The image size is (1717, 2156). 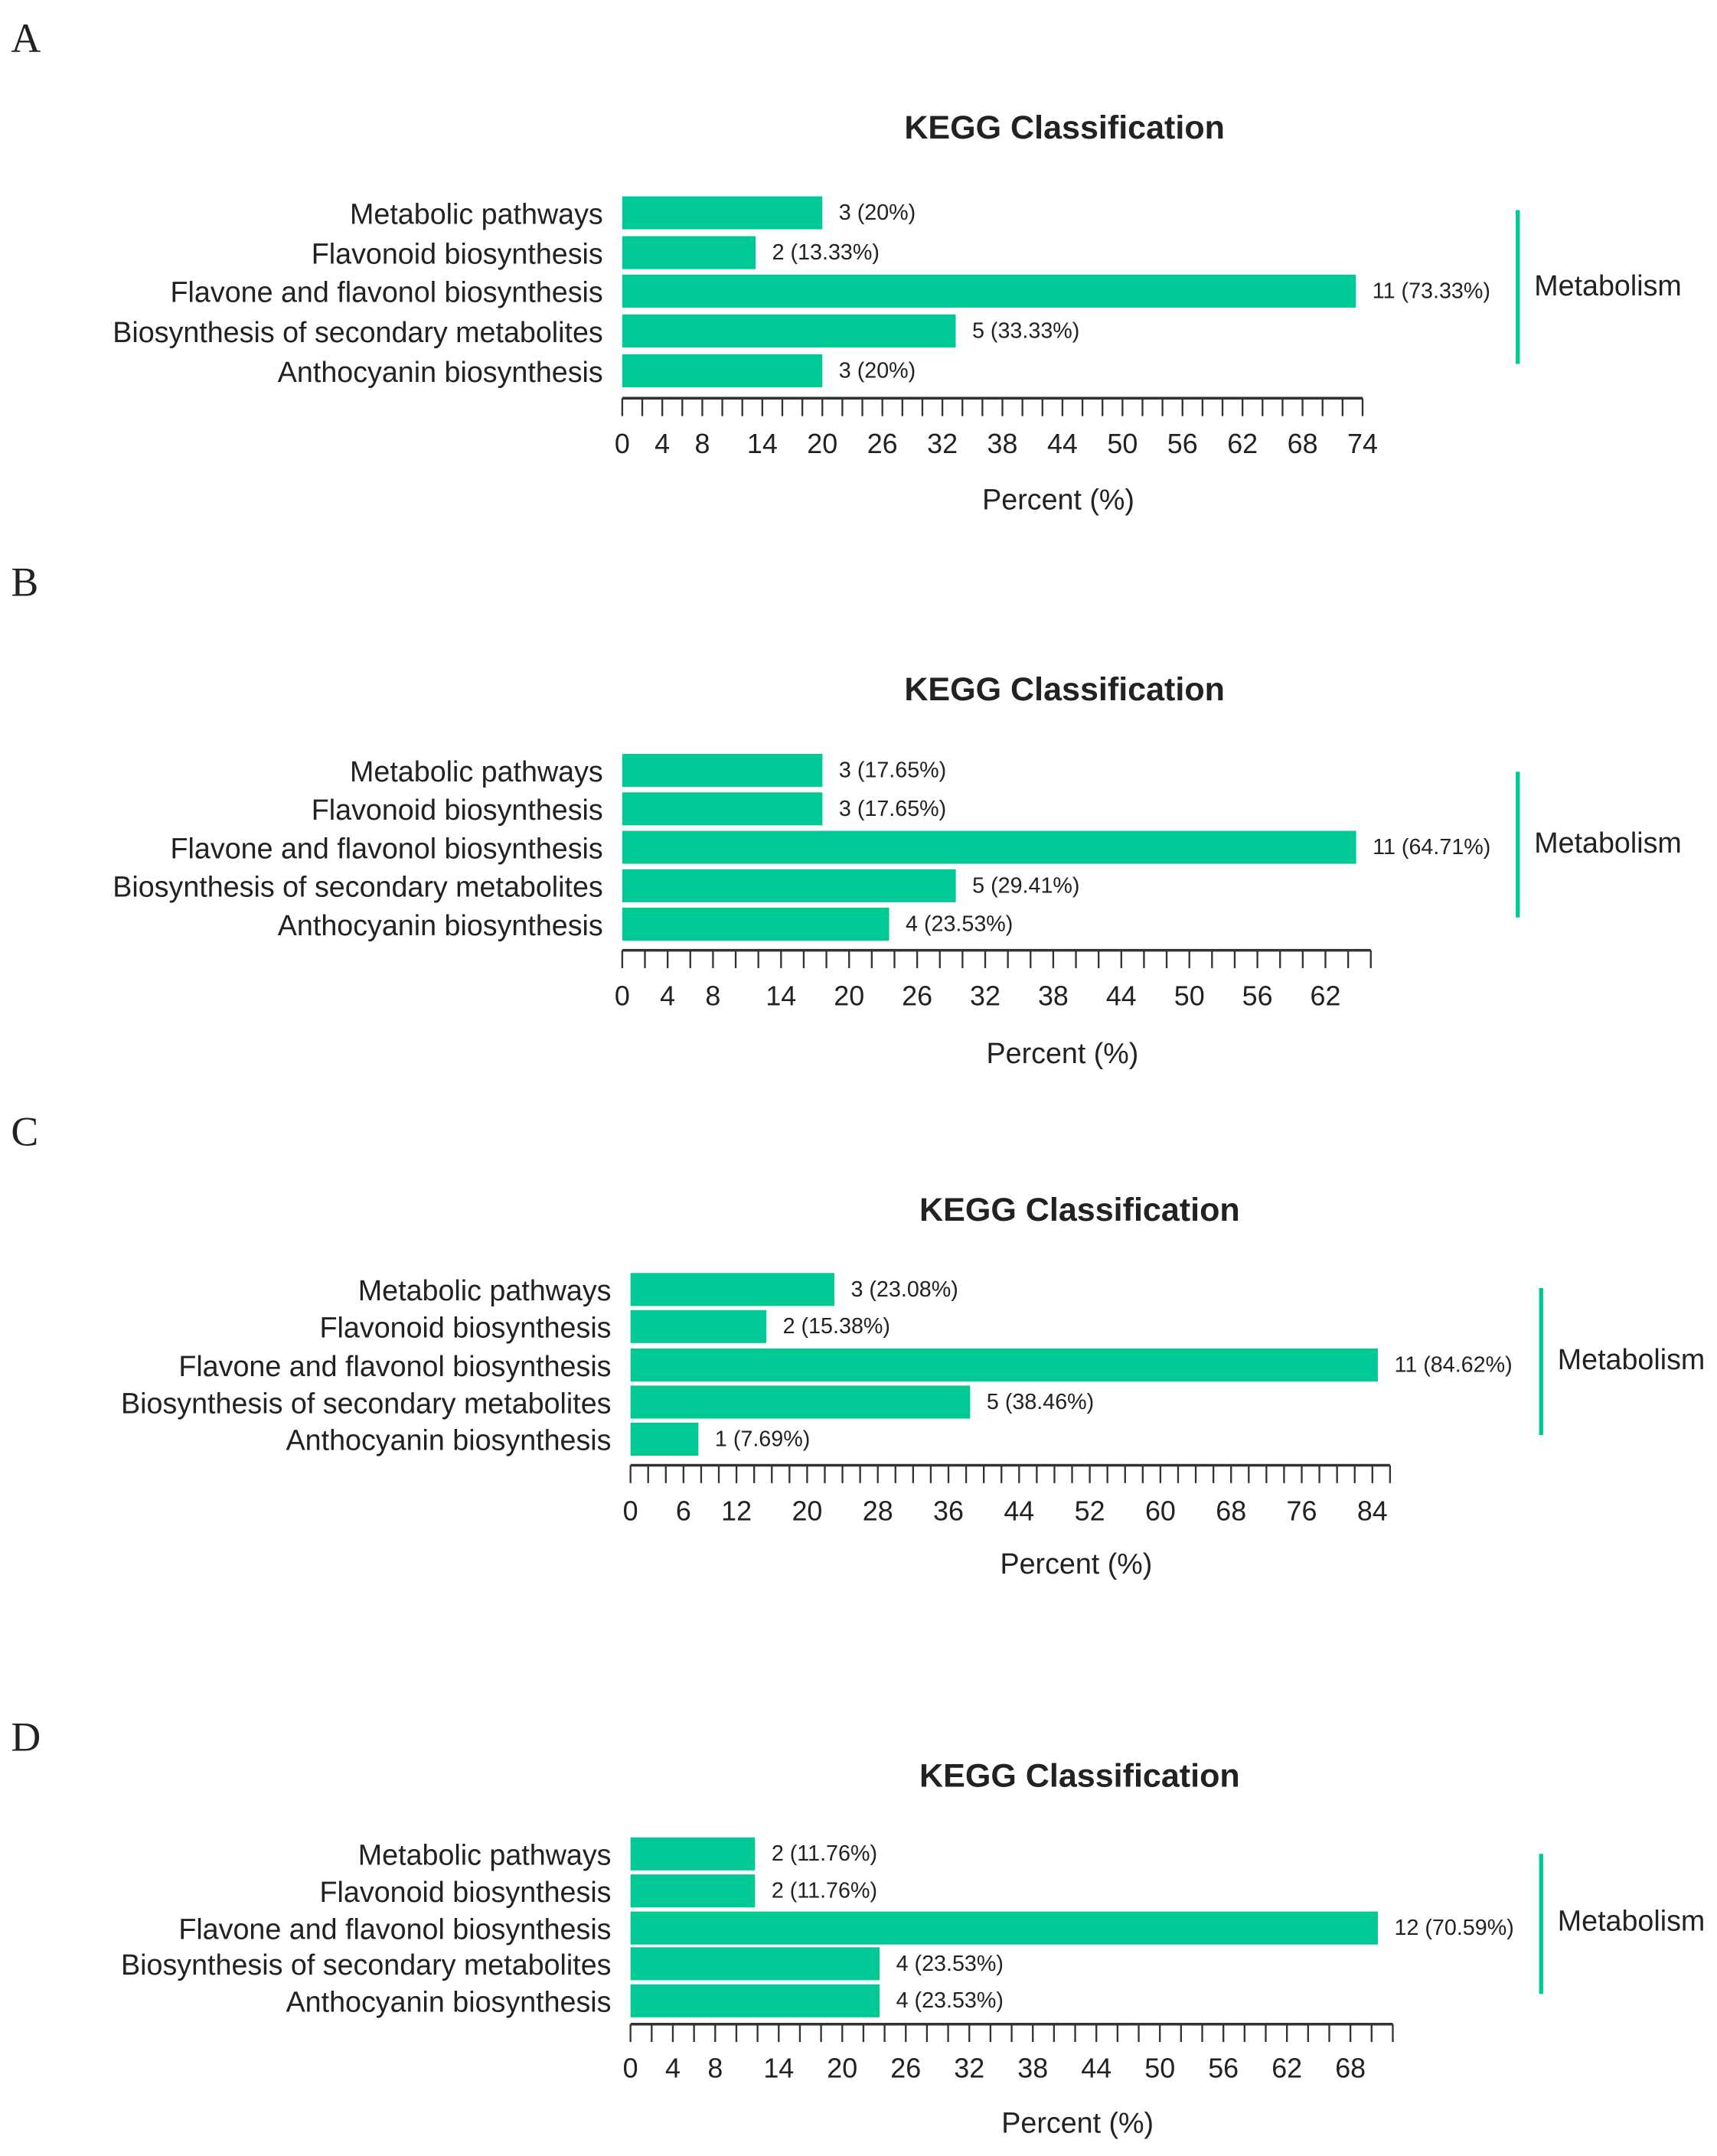 What do you see at coordinates (737, 1511) in the screenshot?
I see `x-tick-label: 12` at bounding box center [737, 1511].